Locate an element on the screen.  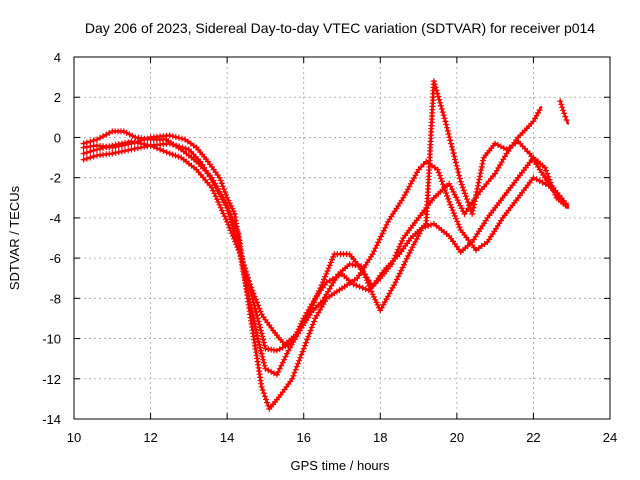
y-tick-label: -14 is located at coordinates (51, 419).